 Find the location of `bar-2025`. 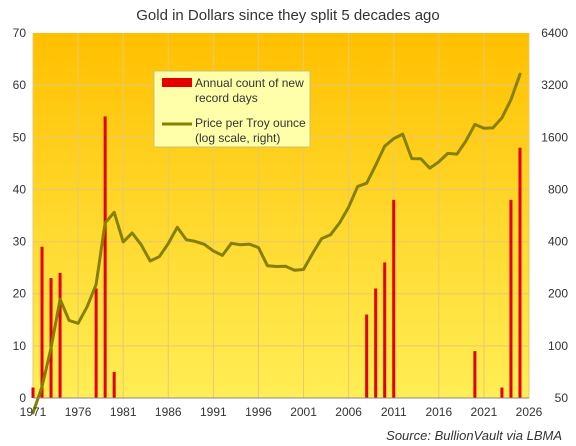

bar-2025 is located at coordinates (520, 272).